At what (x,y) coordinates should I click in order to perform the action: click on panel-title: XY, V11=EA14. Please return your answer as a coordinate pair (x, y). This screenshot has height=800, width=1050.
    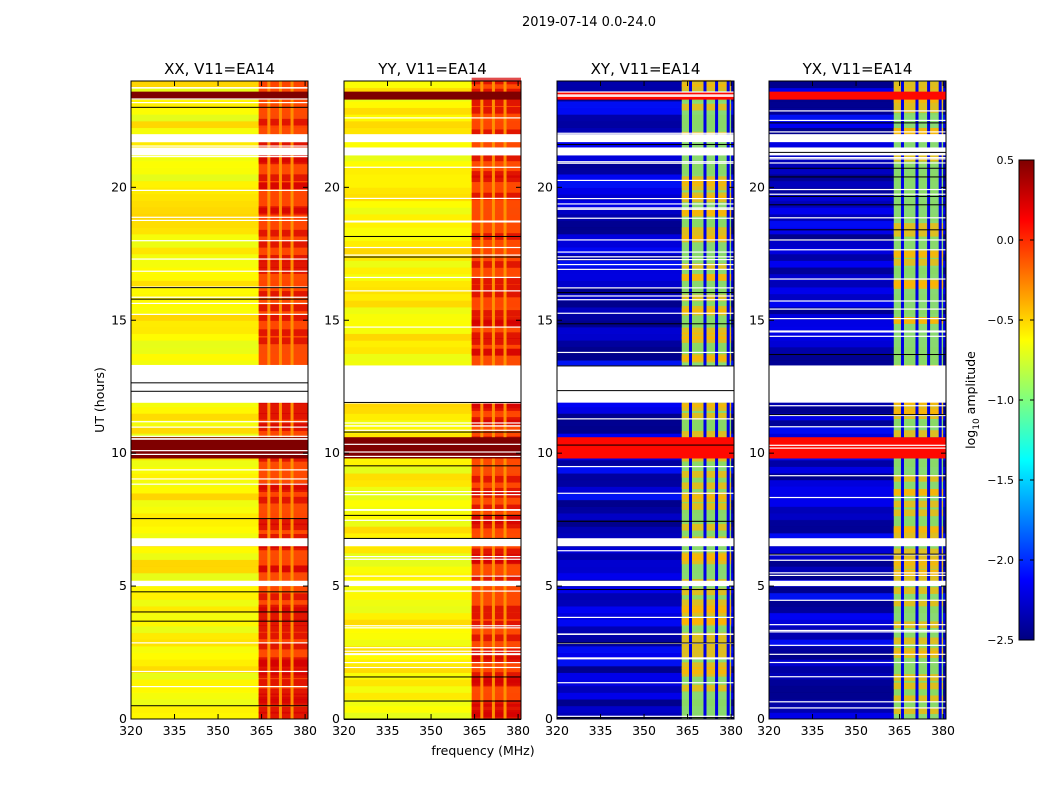
    Looking at the image, I should click on (646, 69).